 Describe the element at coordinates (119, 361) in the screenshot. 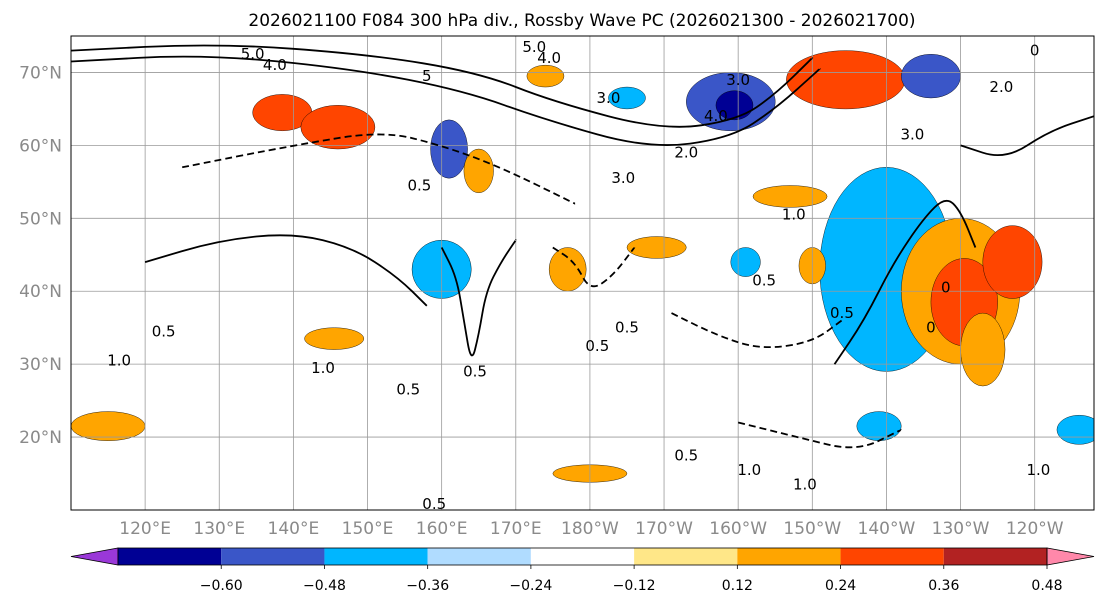

I see `contour-label-15: 1.0` at that location.